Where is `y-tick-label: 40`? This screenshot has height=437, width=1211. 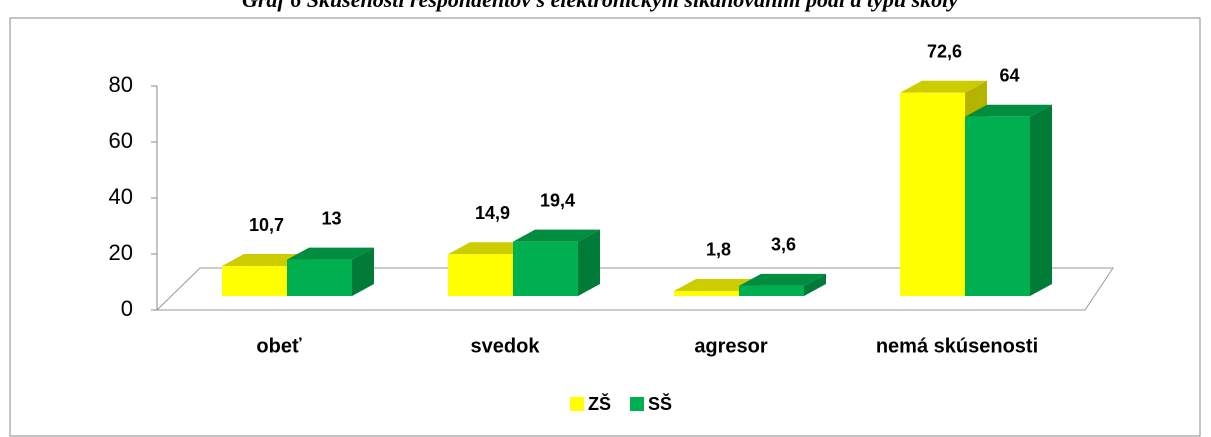
y-tick-label: 40 is located at coordinates (121, 196).